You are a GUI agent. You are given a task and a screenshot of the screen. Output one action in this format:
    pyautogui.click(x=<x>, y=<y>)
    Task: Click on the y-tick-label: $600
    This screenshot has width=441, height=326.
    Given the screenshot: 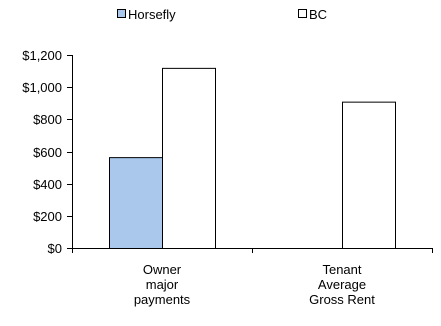 What is the action you would take?
    pyautogui.click(x=47, y=152)
    